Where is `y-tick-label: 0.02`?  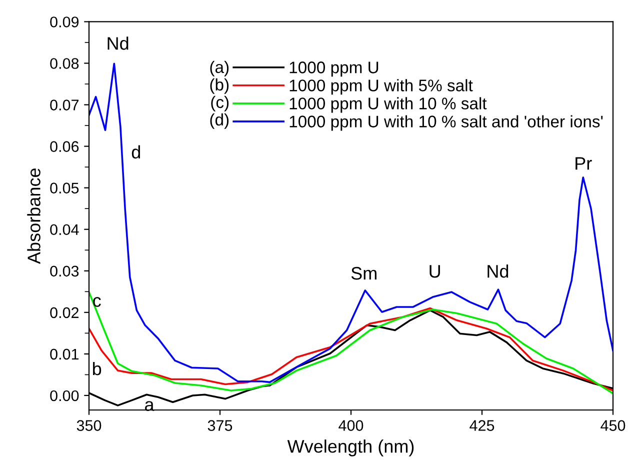 y-tick-label: 0.02 is located at coordinates (64, 312).